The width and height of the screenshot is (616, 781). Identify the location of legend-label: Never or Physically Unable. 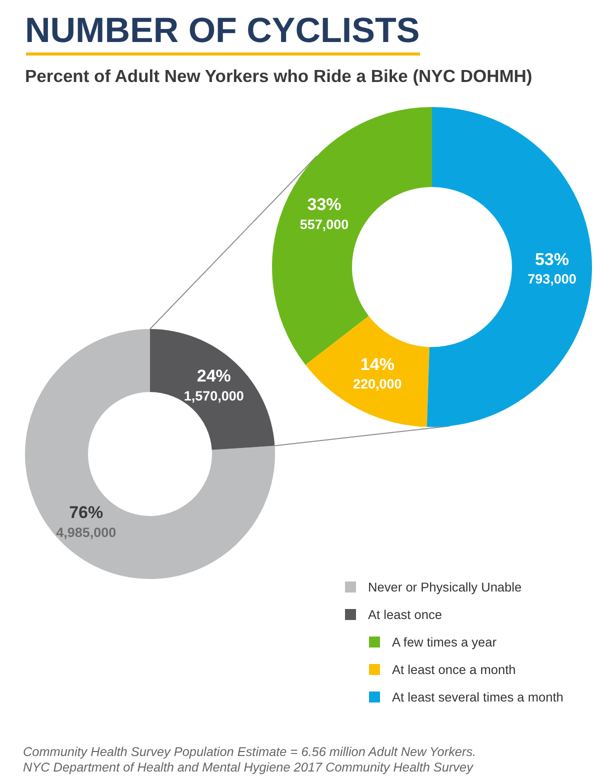
(445, 586).